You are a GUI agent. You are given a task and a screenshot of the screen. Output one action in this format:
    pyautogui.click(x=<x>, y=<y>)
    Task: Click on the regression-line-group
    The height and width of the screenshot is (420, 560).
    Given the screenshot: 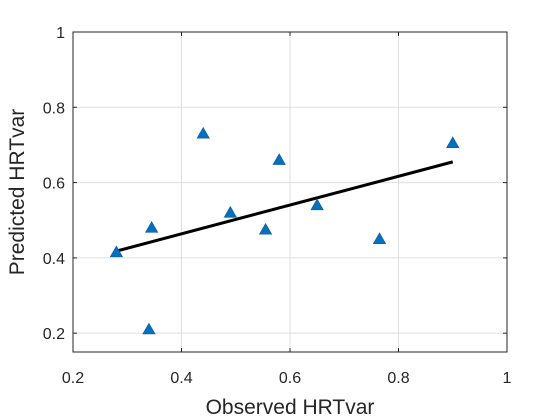 What is the action you would take?
    pyautogui.click(x=285, y=206)
    